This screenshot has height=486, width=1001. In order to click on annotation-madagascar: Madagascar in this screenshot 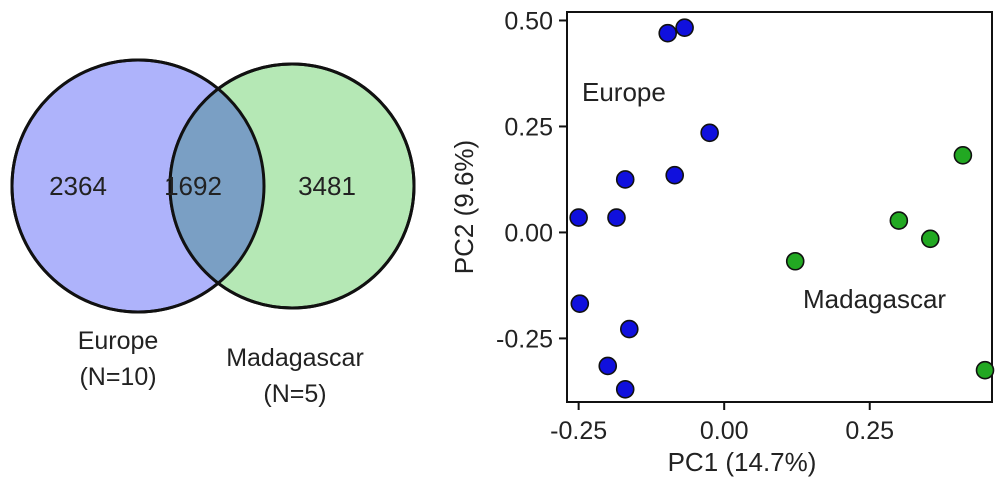, I will do `click(874, 299)`.